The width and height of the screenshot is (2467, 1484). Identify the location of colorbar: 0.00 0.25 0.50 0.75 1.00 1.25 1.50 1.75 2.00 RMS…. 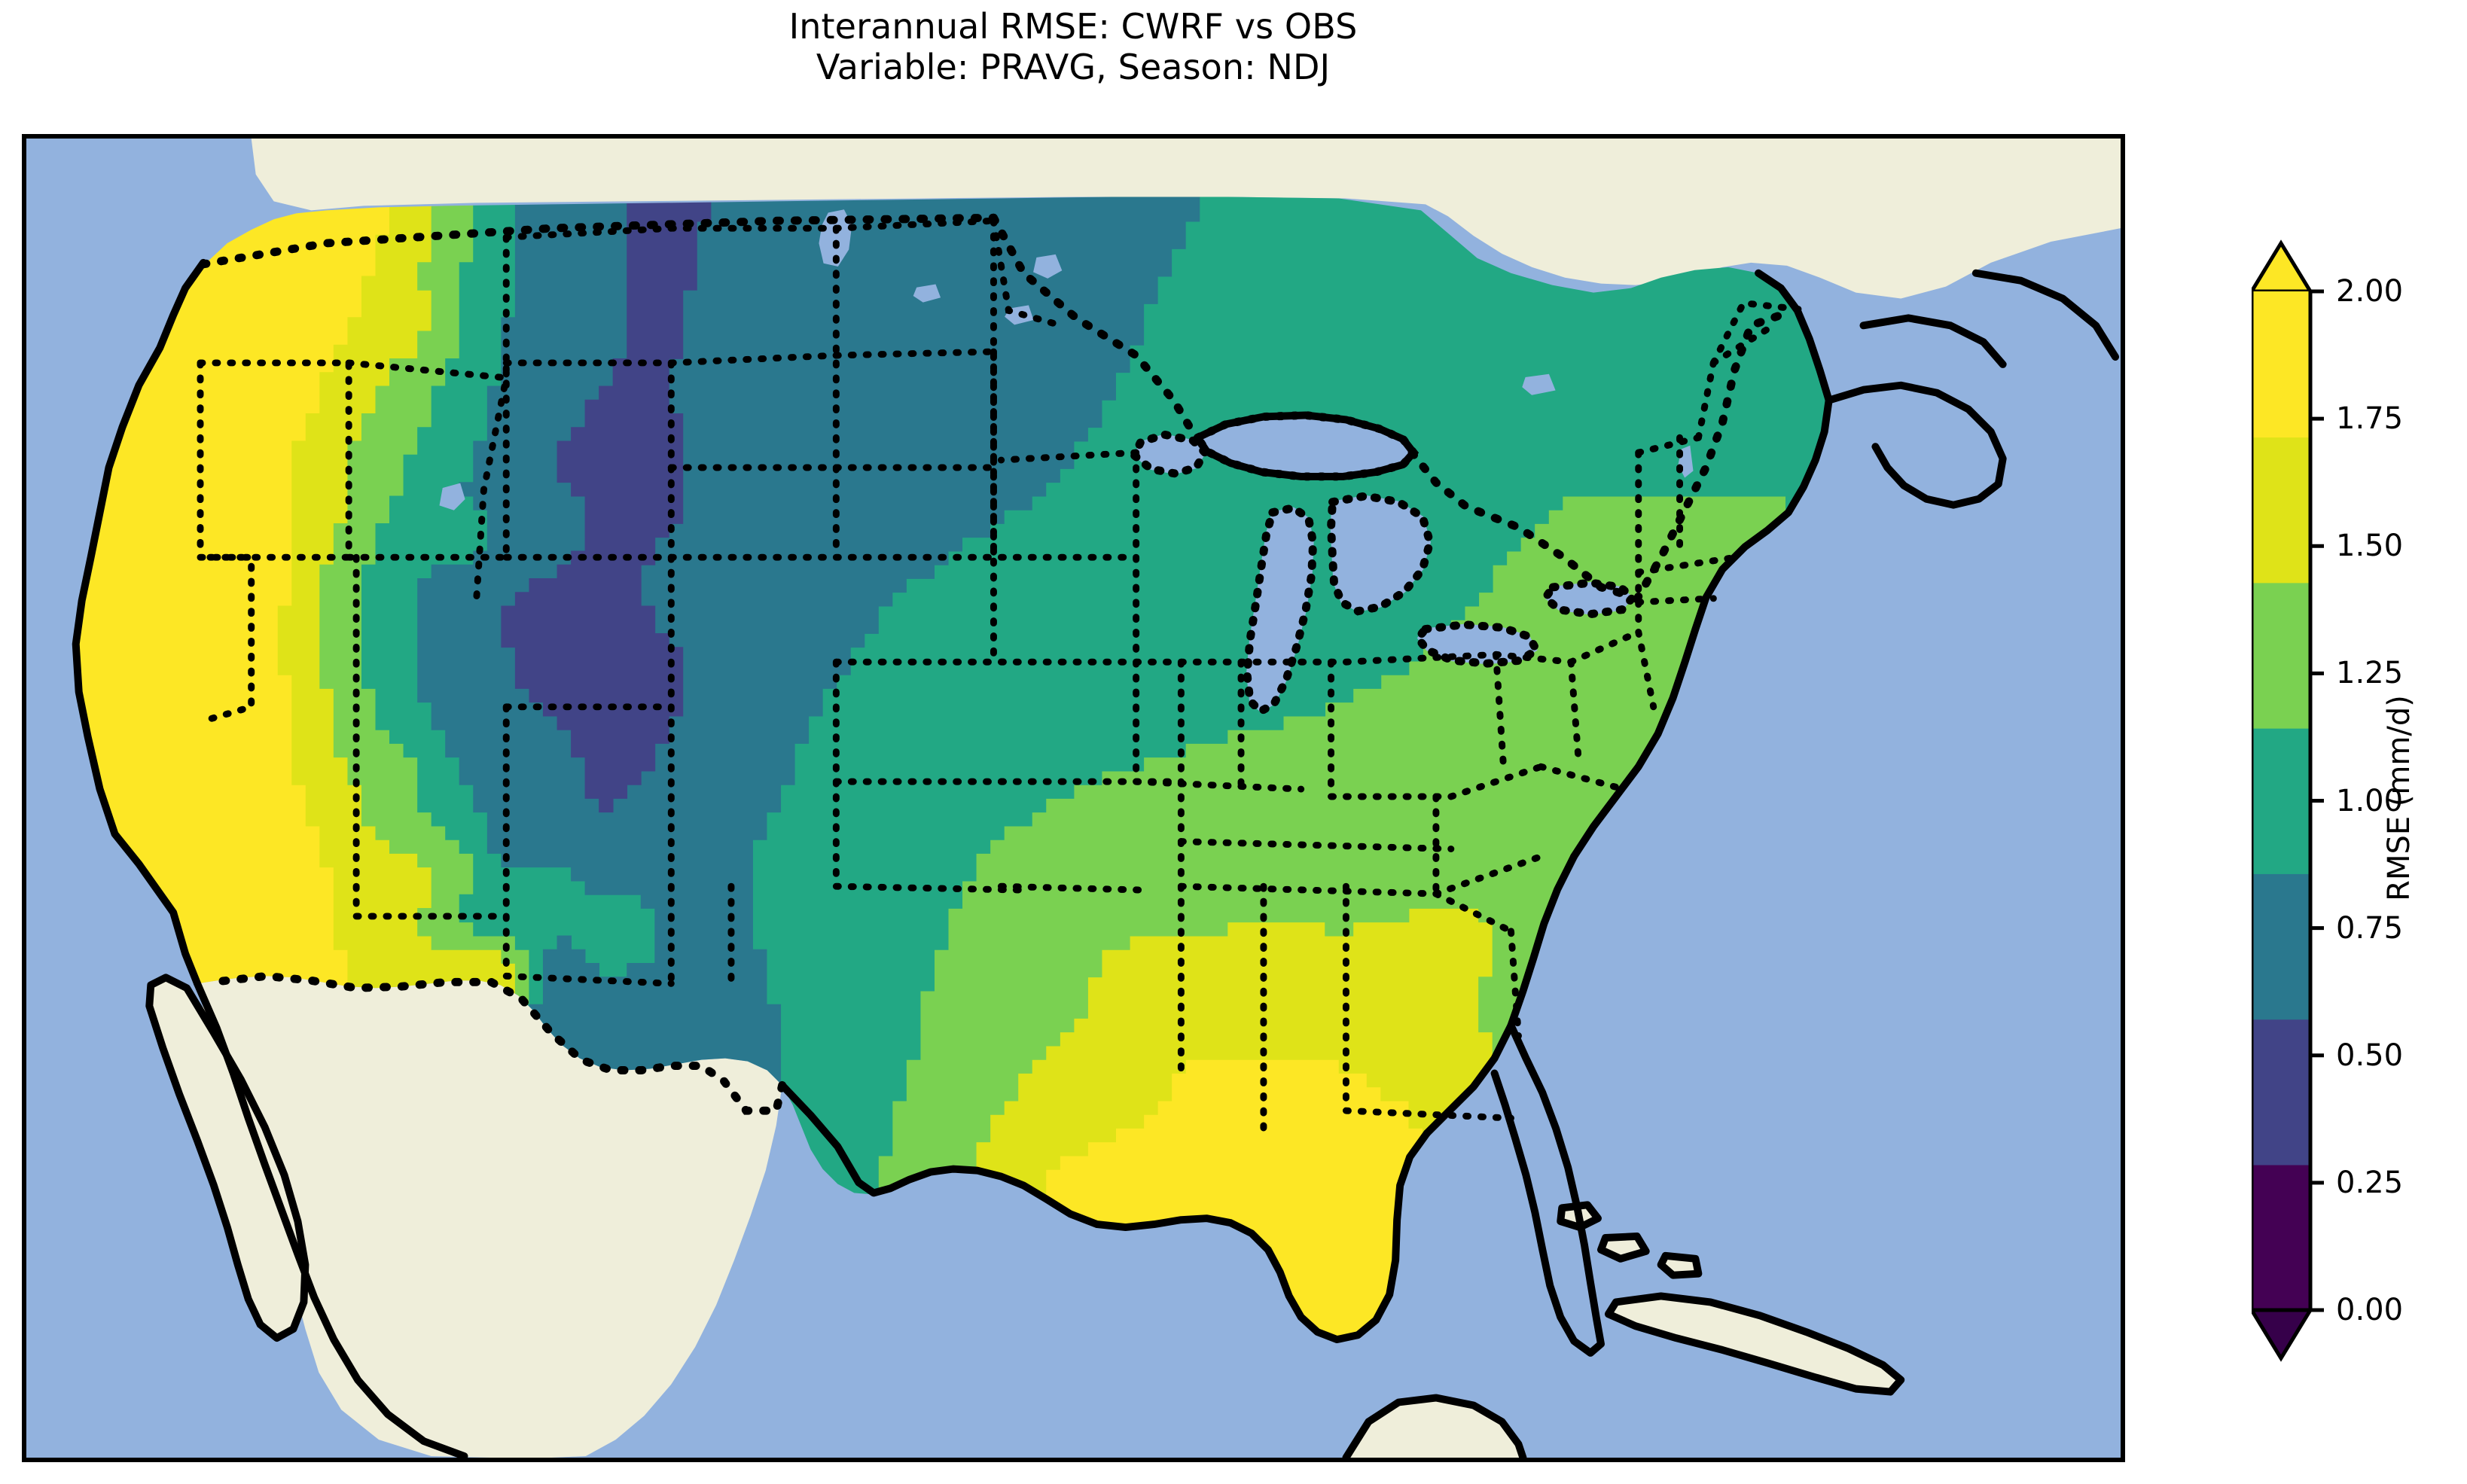
(2359, 798).